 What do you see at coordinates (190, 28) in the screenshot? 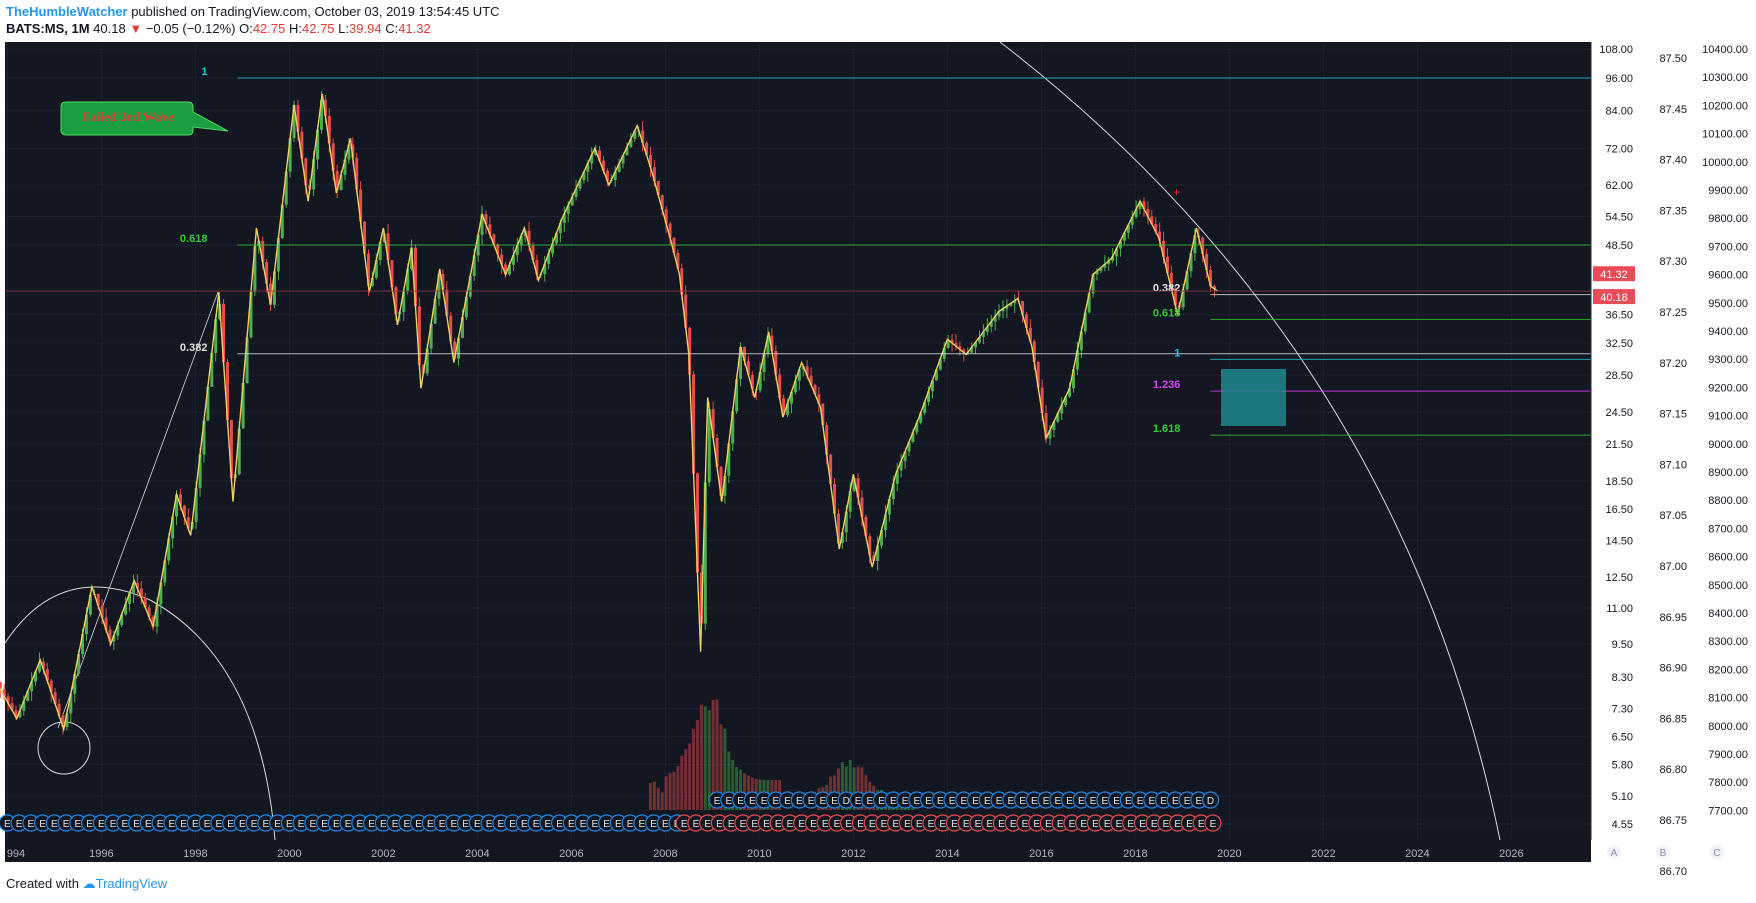
I see `price-change: −0.05 (−0.12%)` at bounding box center [190, 28].